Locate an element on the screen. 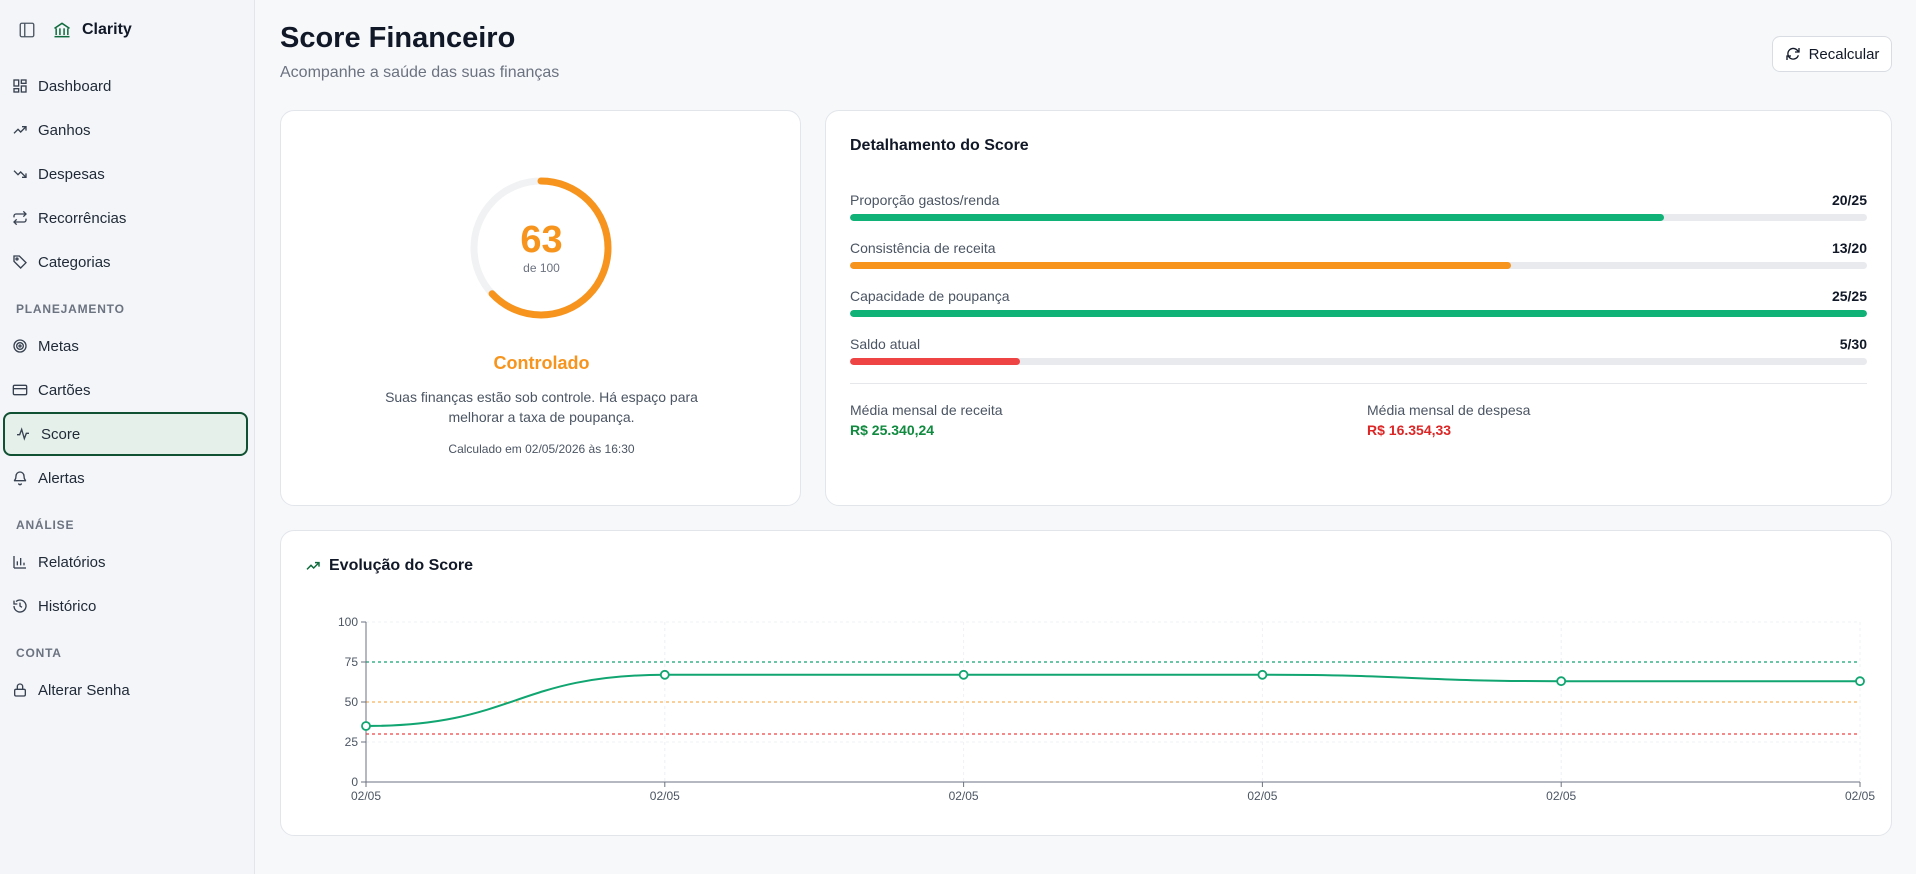  sidebar-item-categorias: Categorias is located at coordinates (125, 262).